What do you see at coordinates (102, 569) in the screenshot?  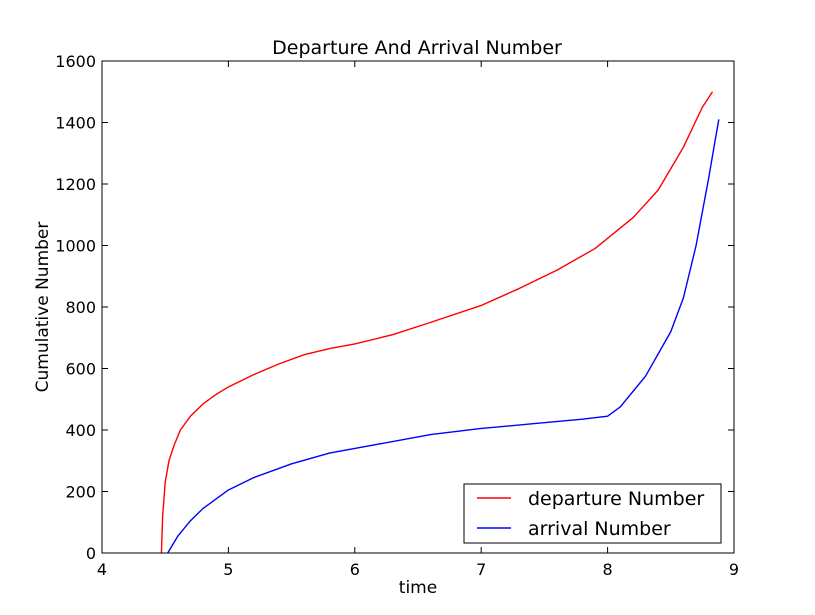 I see `x-tick-label: 4` at bounding box center [102, 569].